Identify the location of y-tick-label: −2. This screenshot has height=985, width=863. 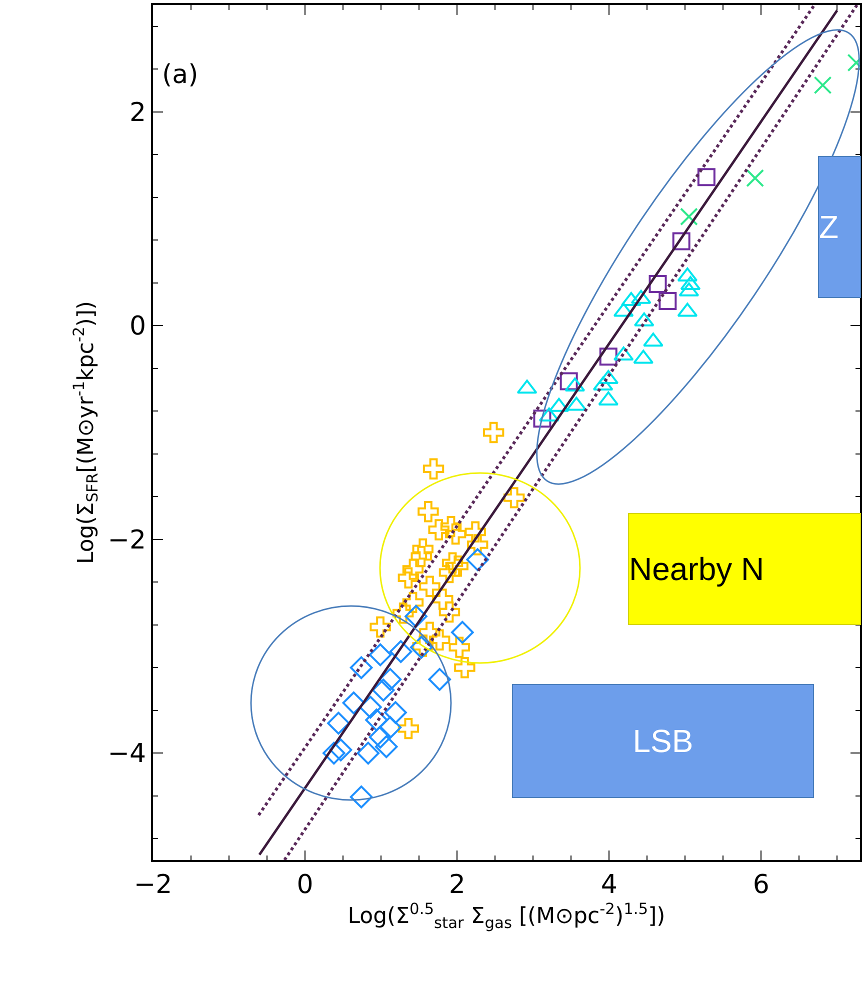
(127, 540).